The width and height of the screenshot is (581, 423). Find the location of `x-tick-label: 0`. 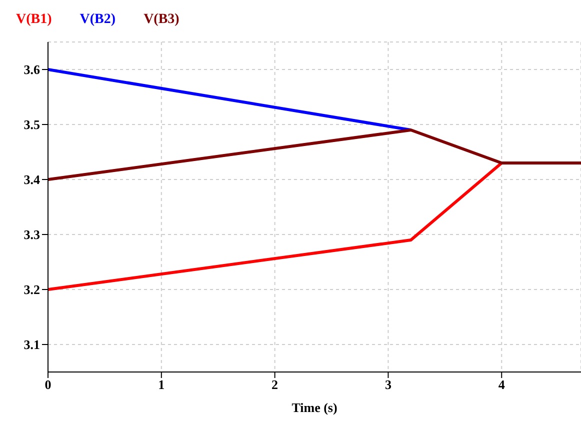

x-tick-label: 0 is located at coordinates (48, 384).